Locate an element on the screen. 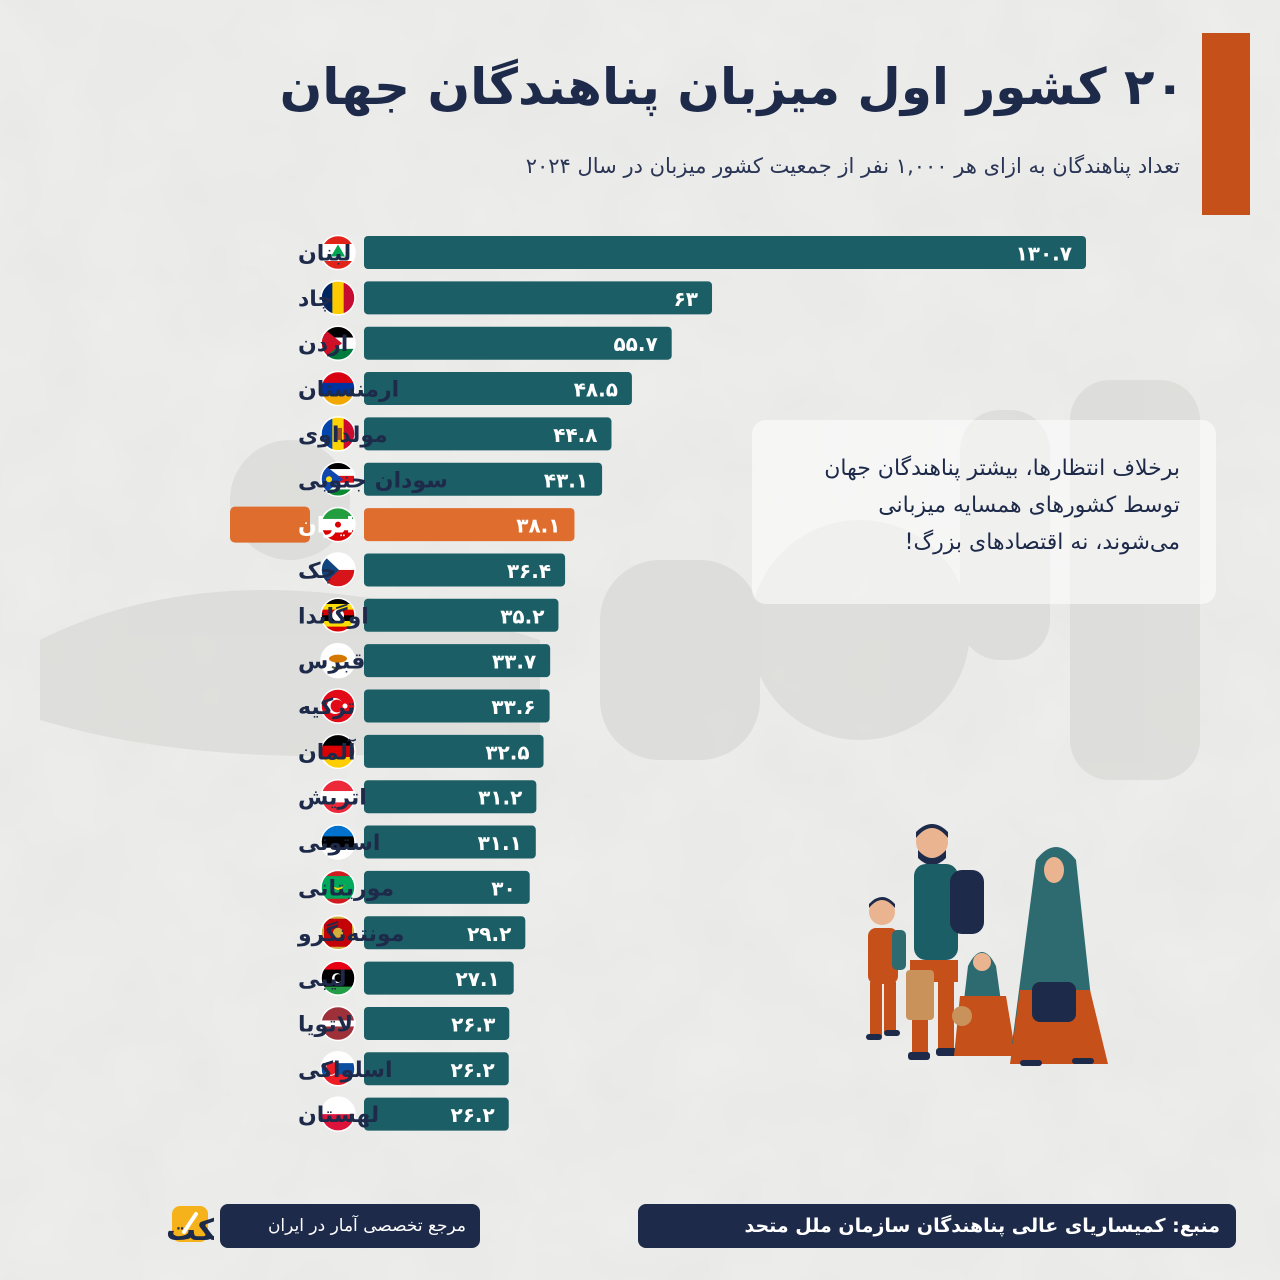  refugee-family-illustration is located at coordinates (987, 945).